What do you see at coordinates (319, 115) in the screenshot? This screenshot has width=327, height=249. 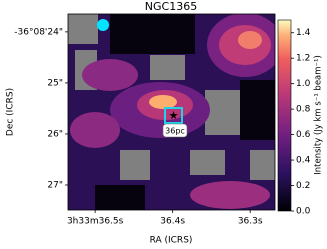 I see `colorbar-label: Intensity (Jy km s⁻¹ beam⁻¹)` at bounding box center [319, 115].